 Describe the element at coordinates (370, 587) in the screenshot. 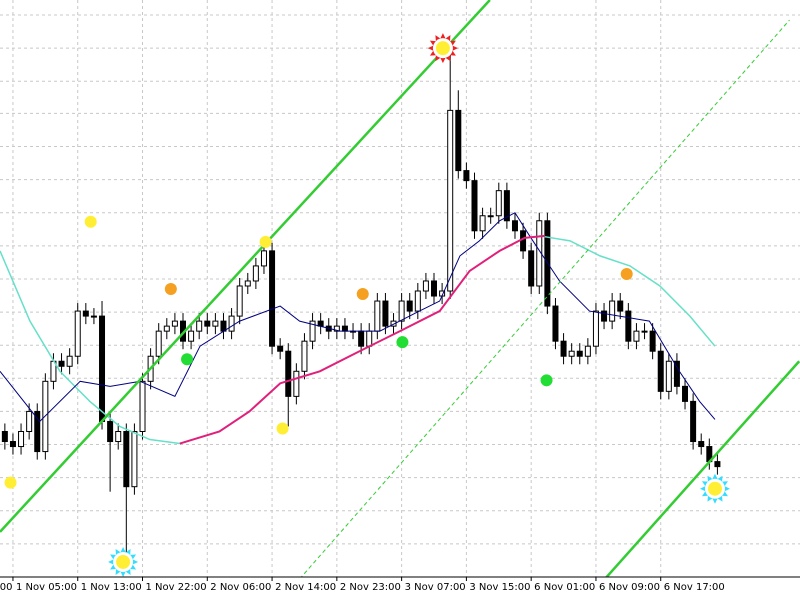

I see `x-tick-label: 2 Nov 23:00` at that location.